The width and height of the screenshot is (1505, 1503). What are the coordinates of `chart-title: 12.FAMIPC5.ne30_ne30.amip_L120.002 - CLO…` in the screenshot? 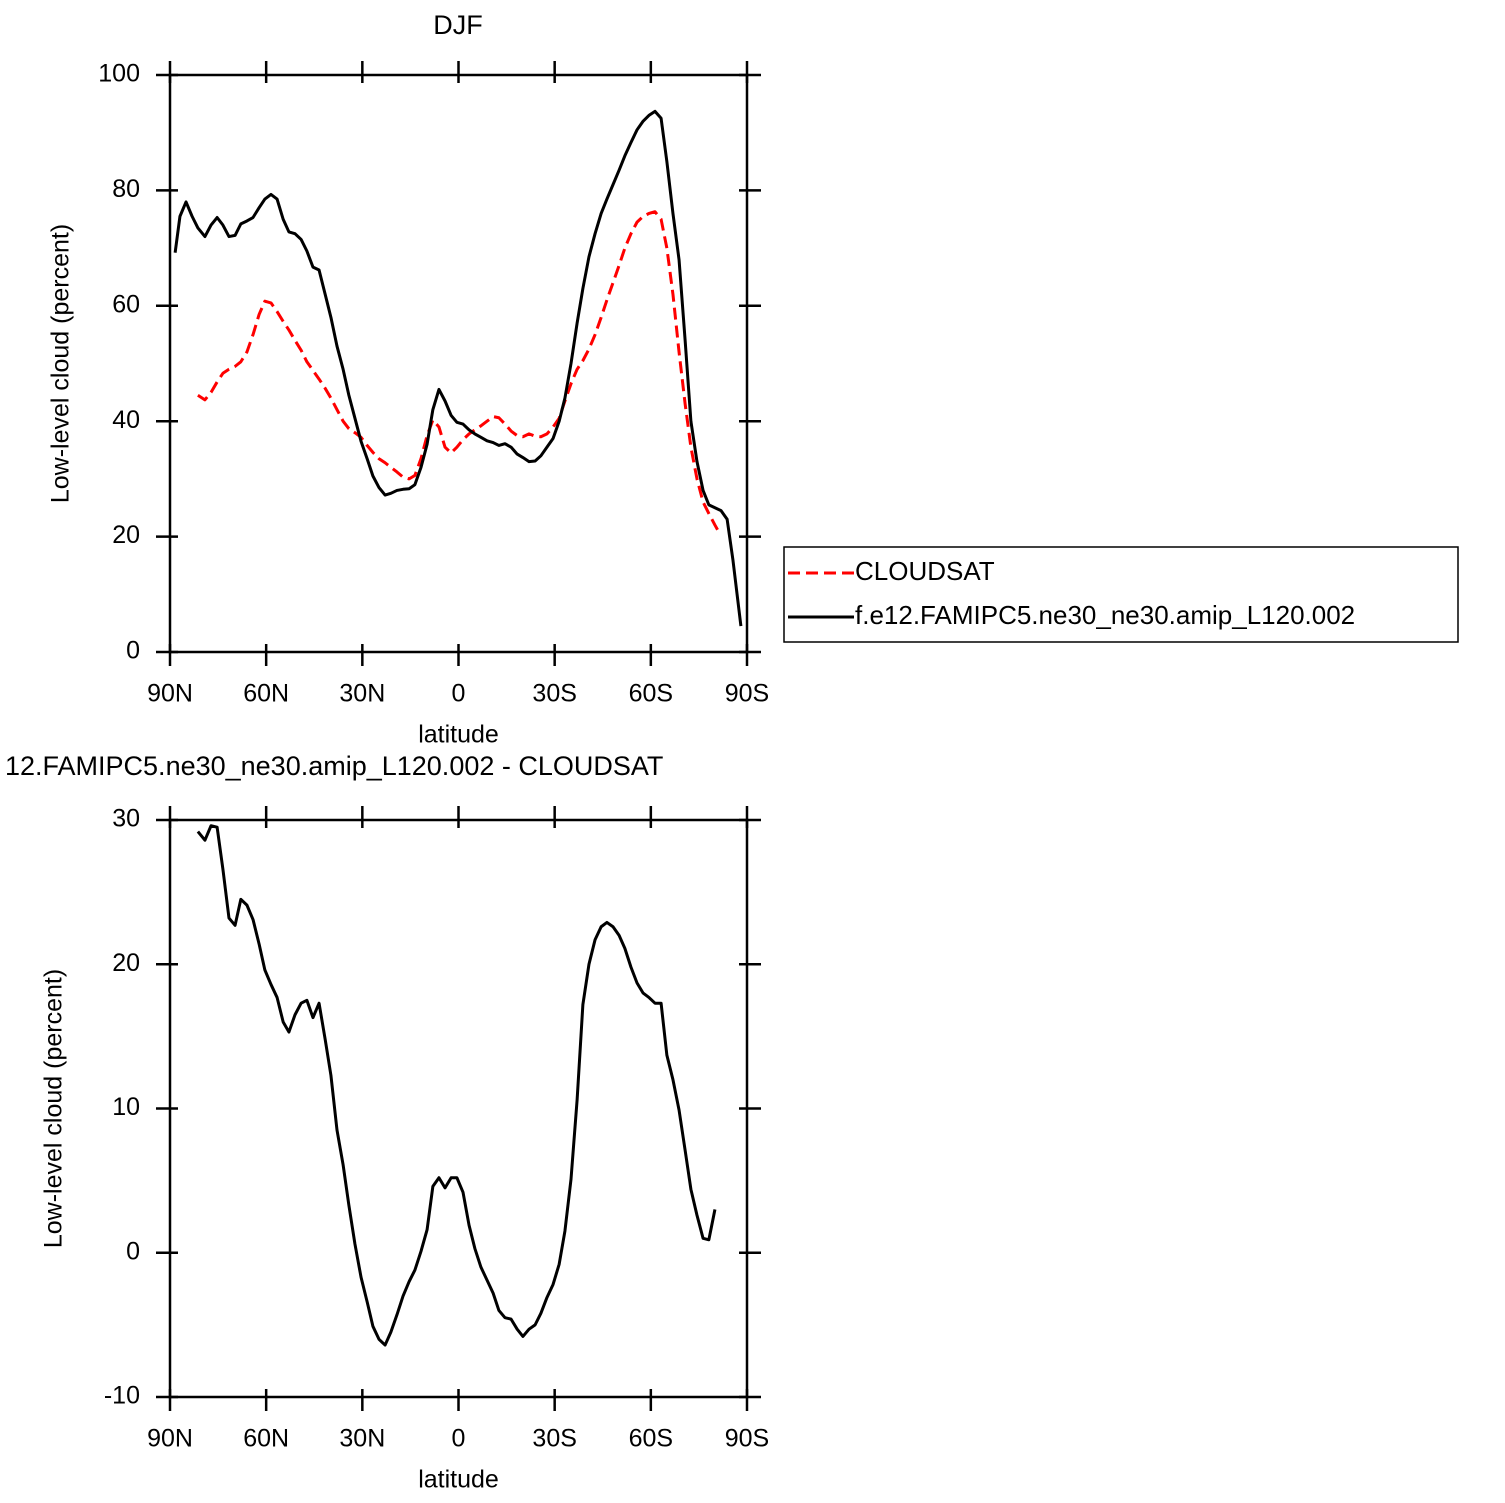 It's located at (334, 766).